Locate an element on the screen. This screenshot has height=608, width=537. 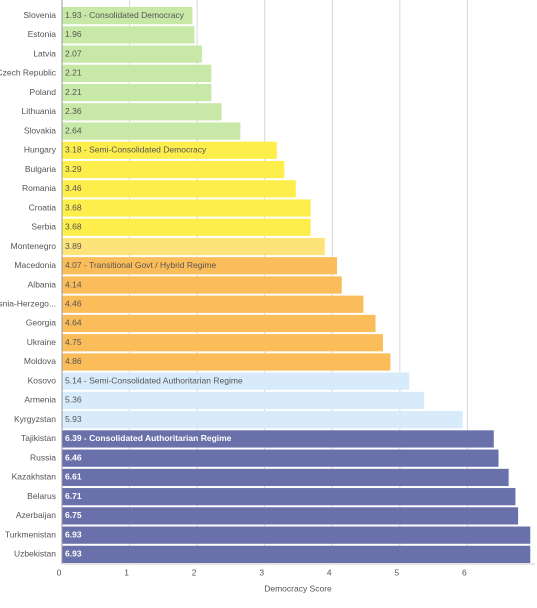
y-tick-label: Kyrgyzstan is located at coordinates (35, 419).